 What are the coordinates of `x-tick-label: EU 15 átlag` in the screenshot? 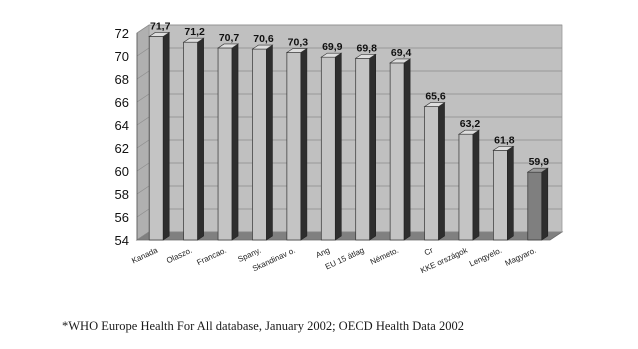 It's located at (345, 259).